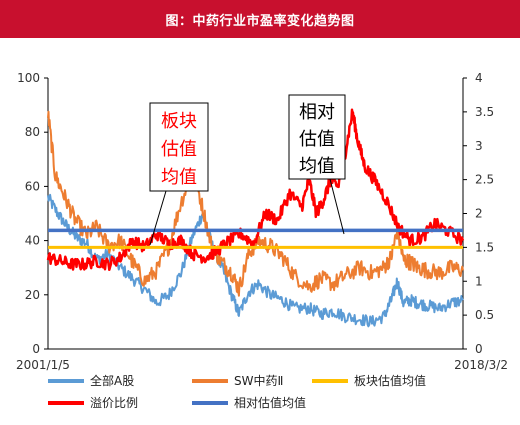 This screenshot has height=425, width=520. I want to click on legend-label: 相对估值均值, so click(270, 402).